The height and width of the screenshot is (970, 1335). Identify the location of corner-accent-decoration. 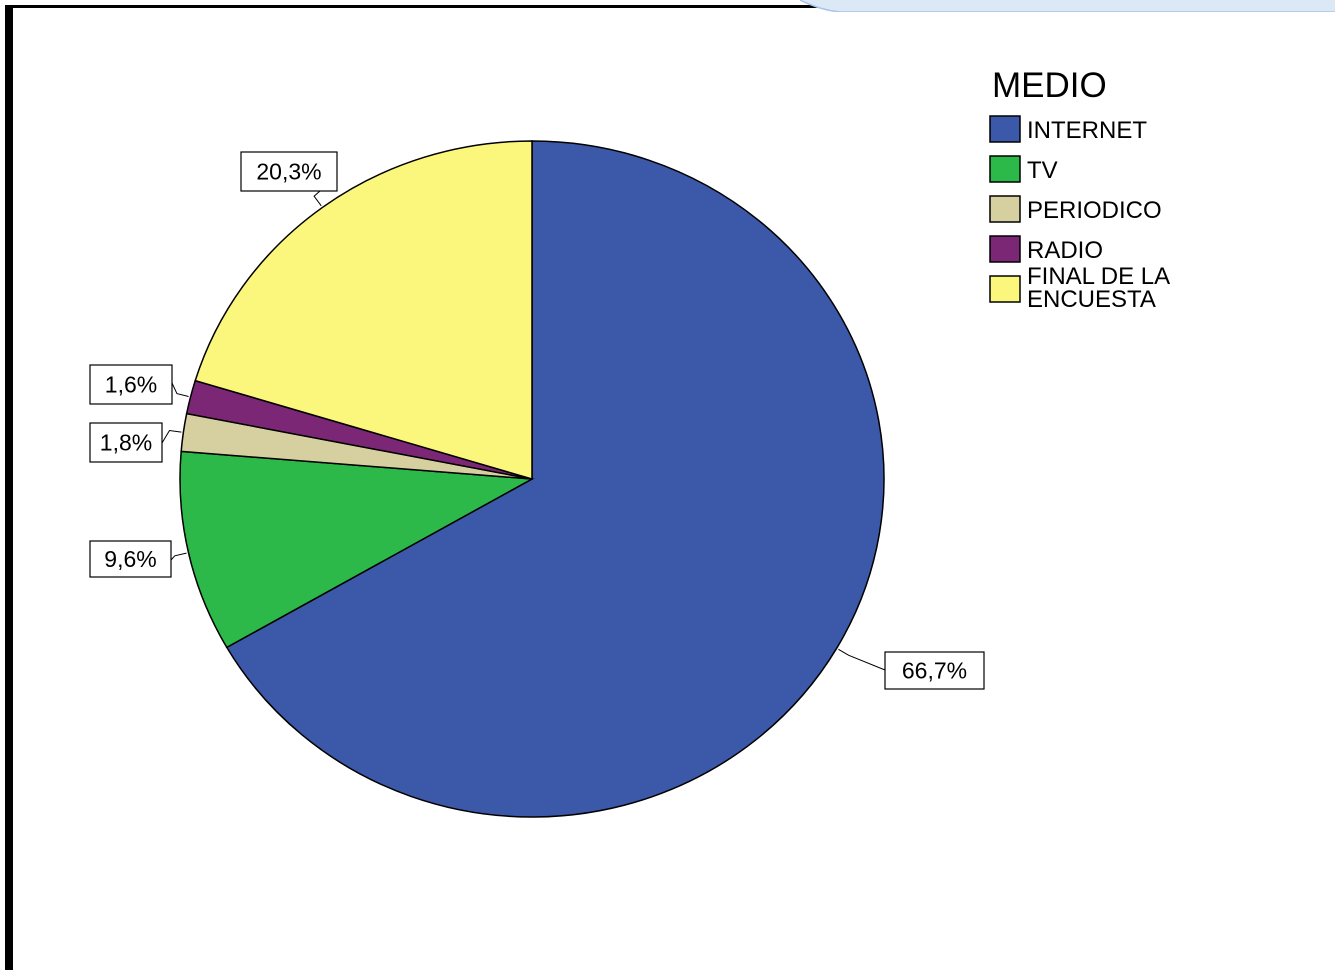
(1067, 6).